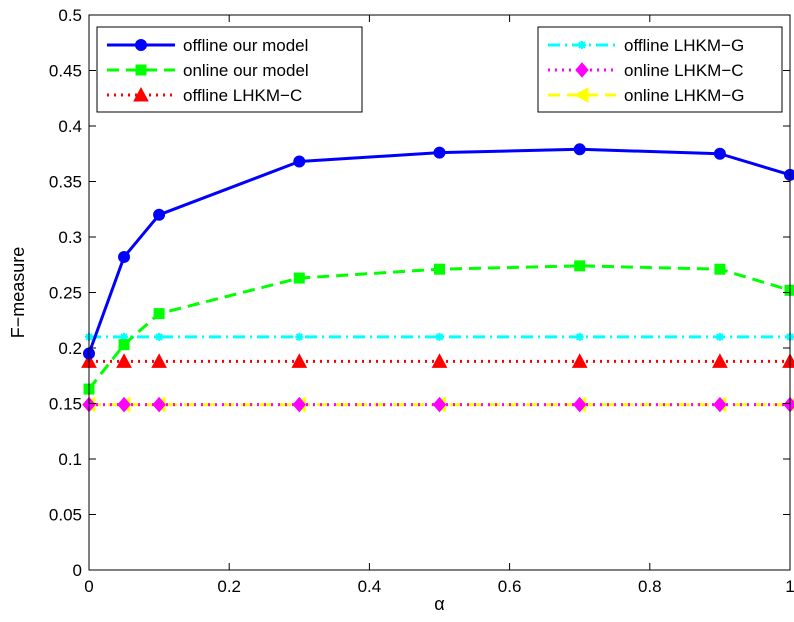 The image size is (794, 622). What do you see at coordinates (684, 70) in the screenshot?
I see `legend-label: online LHKM−C` at bounding box center [684, 70].